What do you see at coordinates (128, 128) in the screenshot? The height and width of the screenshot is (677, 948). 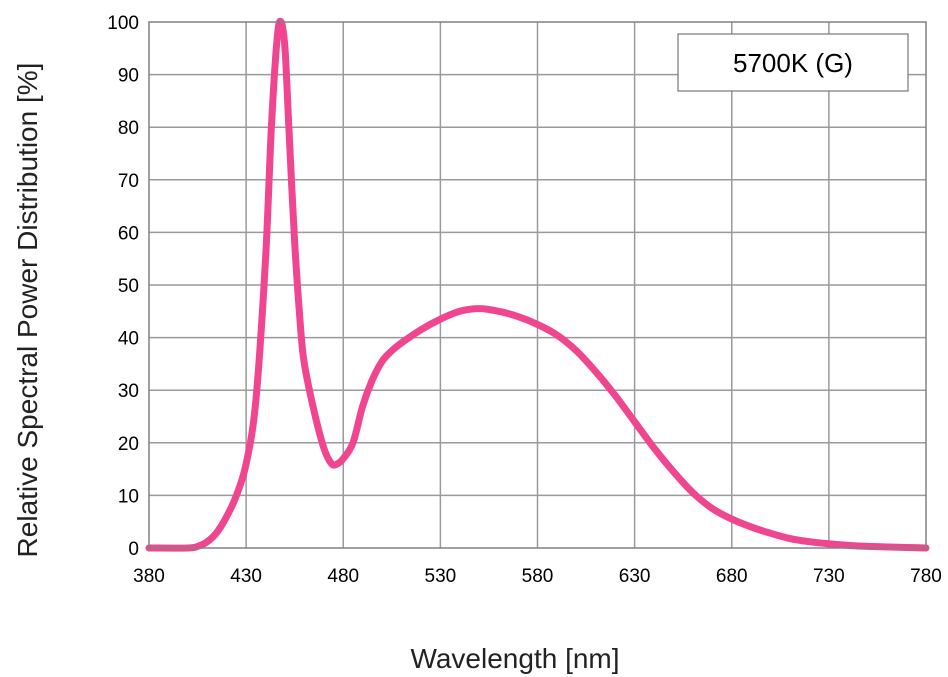 I see `y-tick-label: 80` at bounding box center [128, 128].